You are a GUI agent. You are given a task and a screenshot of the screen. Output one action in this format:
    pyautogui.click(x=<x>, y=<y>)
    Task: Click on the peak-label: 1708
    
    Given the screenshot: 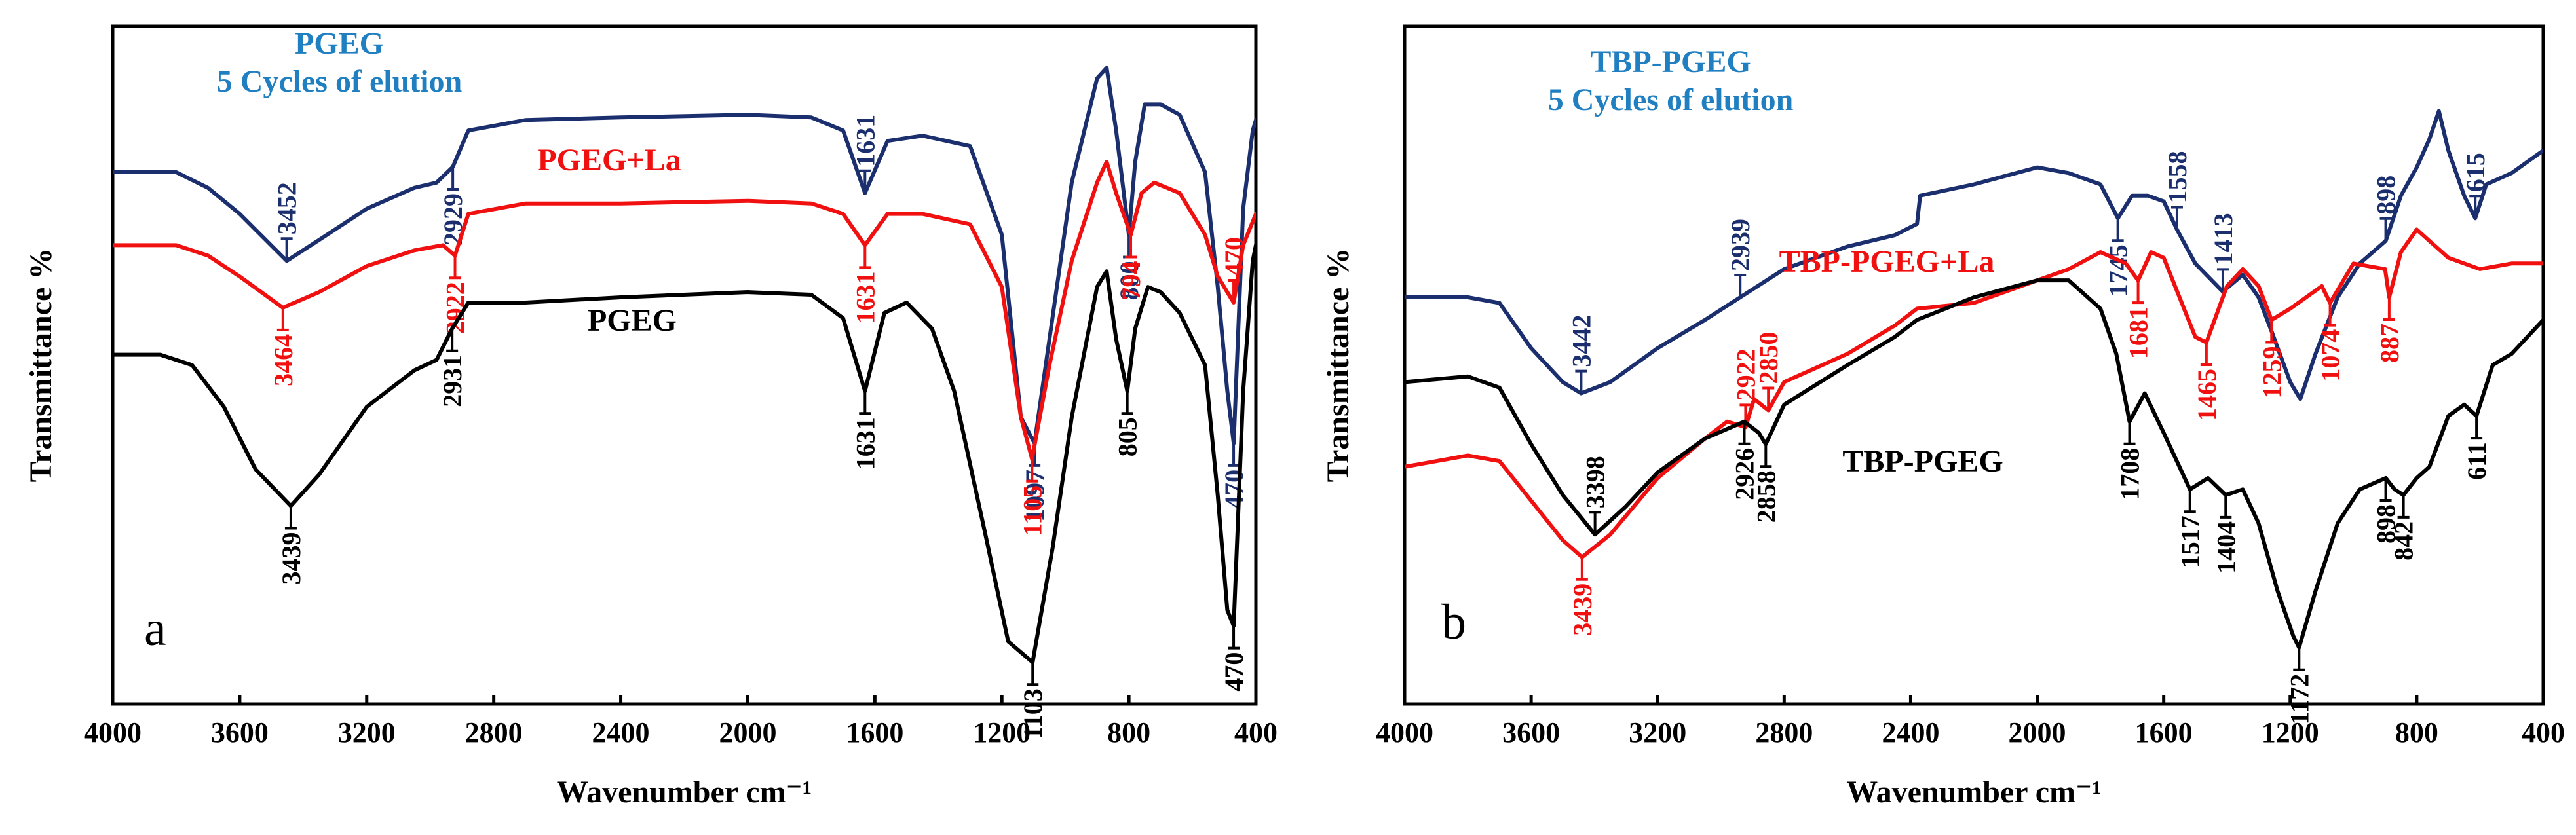 What is the action you would take?
    pyautogui.click(x=2130, y=474)
    